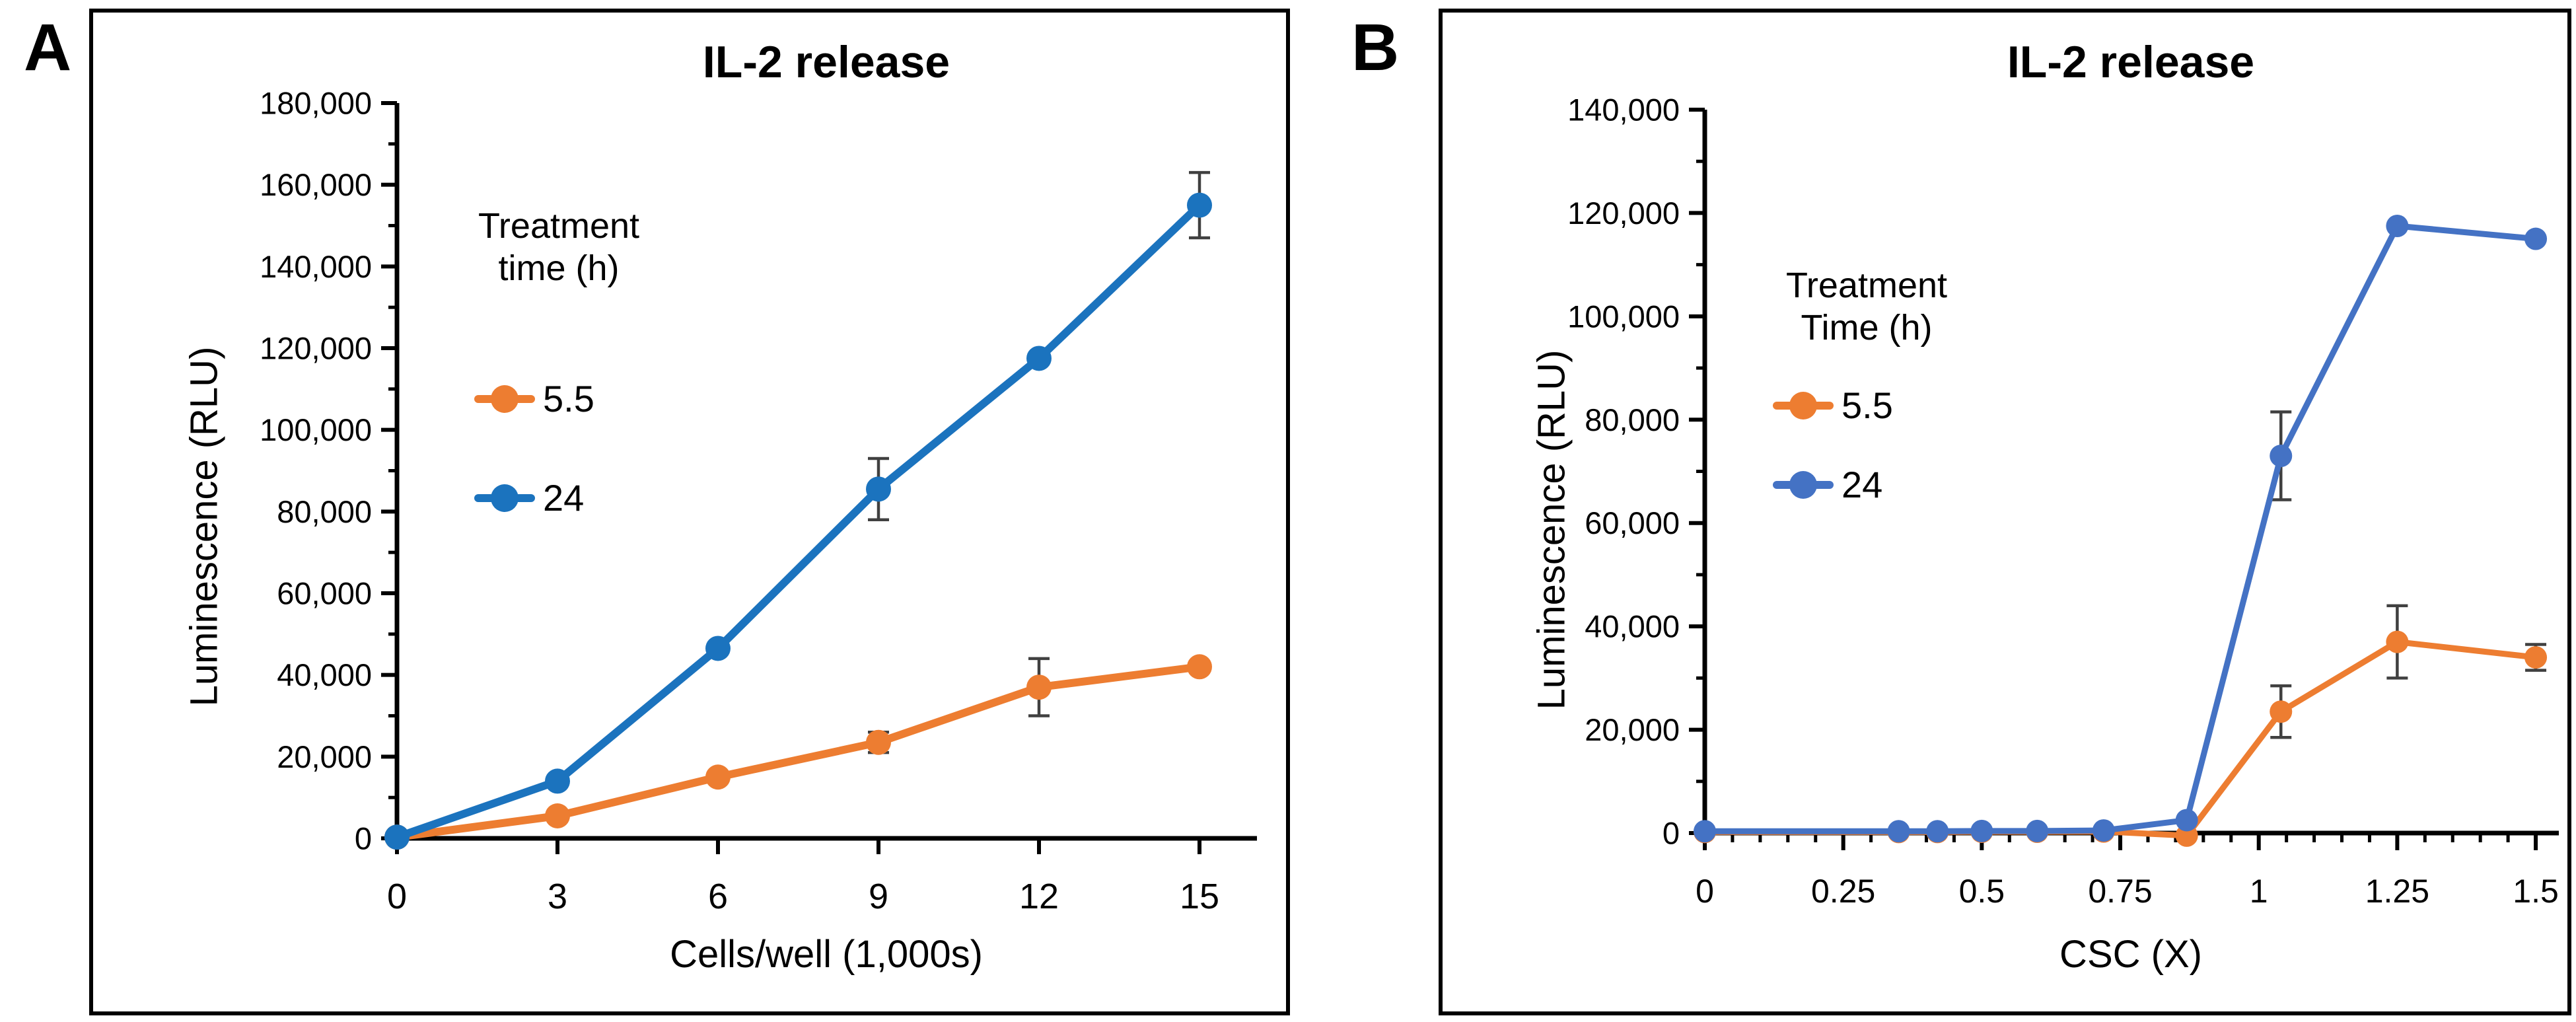  I want to click on svg-text: 1, so click(2259, 891).